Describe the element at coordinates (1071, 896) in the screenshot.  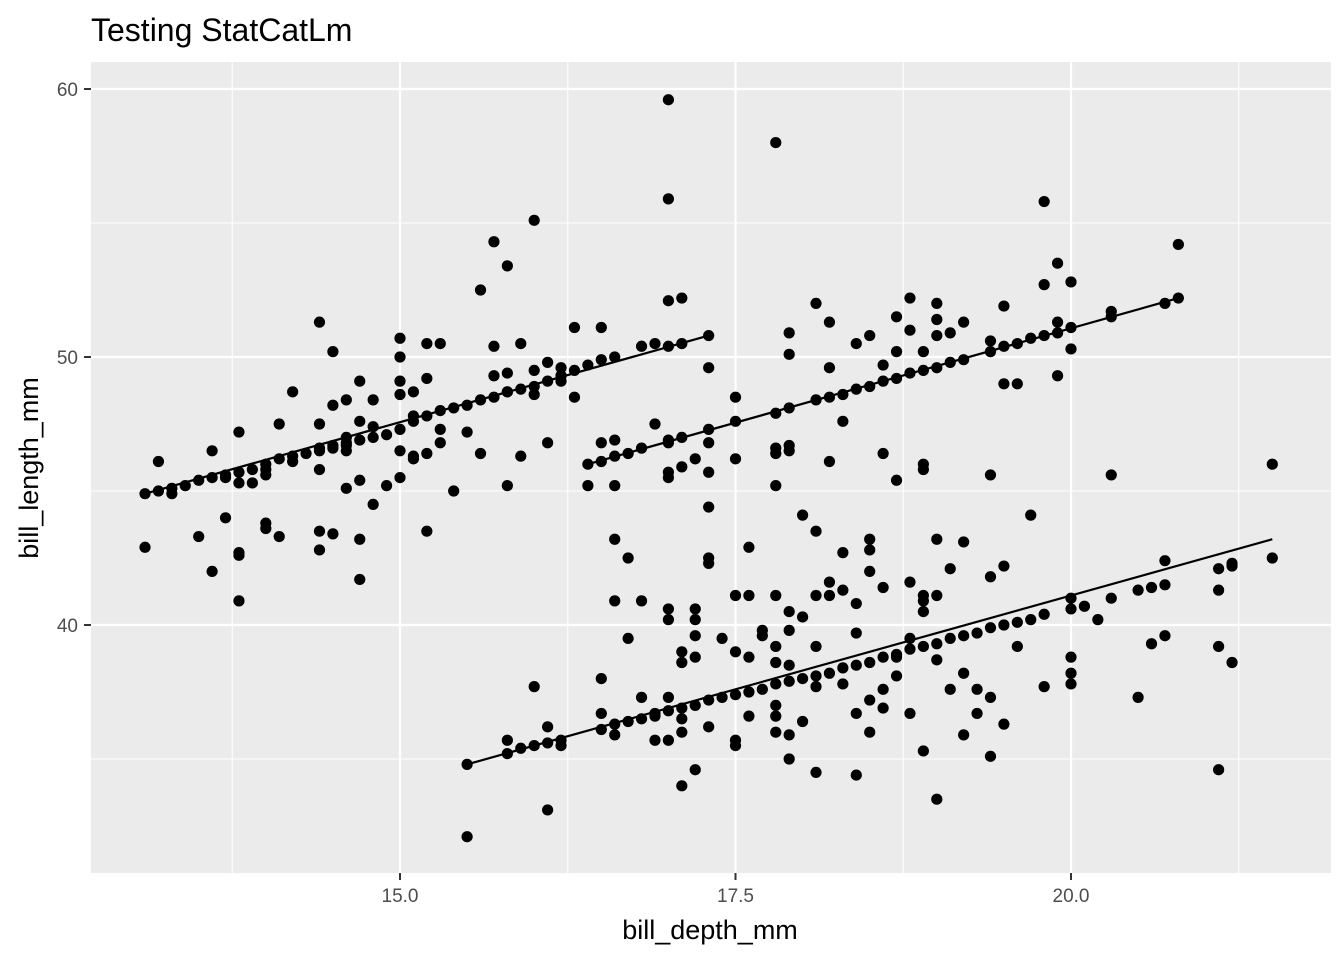
I see `x-tick-label: 20.0` at that location.